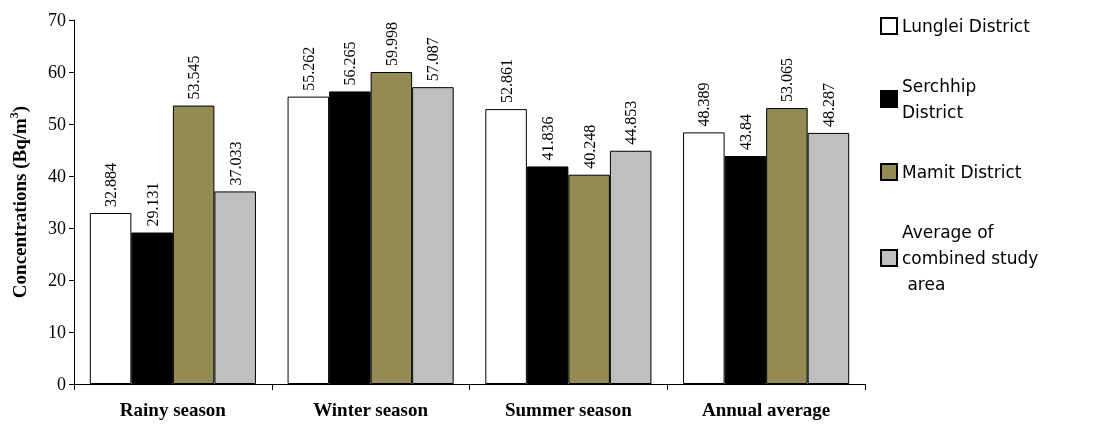 Image resolution: width=1095 pixels, height=436 pixels. I want to click on y-tick-label: 60, so click(57, 72).